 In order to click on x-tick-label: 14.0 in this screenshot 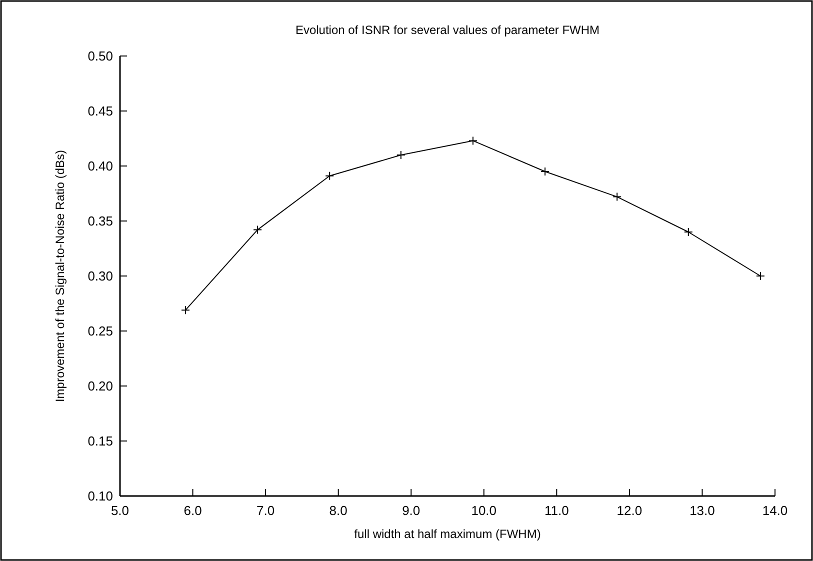, I will do `click(775, 510)`.